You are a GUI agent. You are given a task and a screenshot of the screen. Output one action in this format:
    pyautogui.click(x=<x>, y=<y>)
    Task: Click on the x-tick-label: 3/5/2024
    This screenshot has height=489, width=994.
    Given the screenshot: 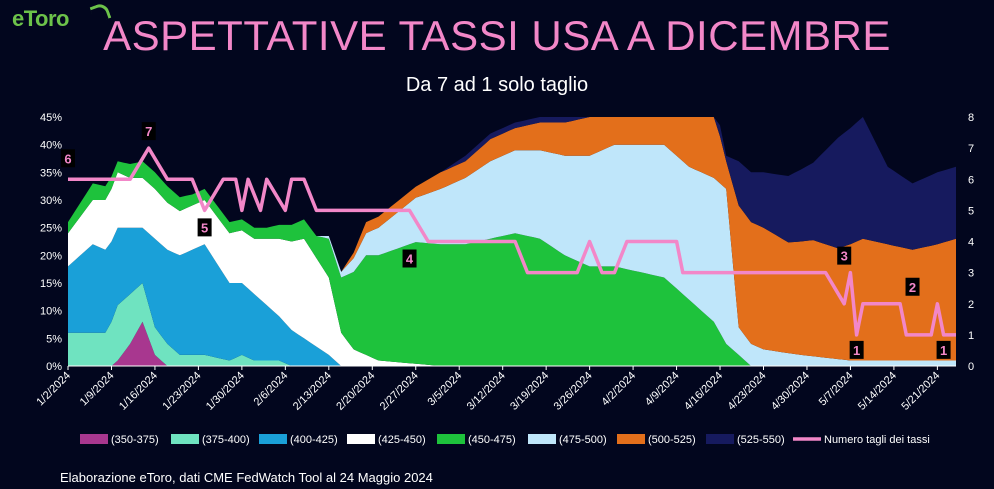 What is the action you would take?
    pyautogui.click(x=445, y=389)
    